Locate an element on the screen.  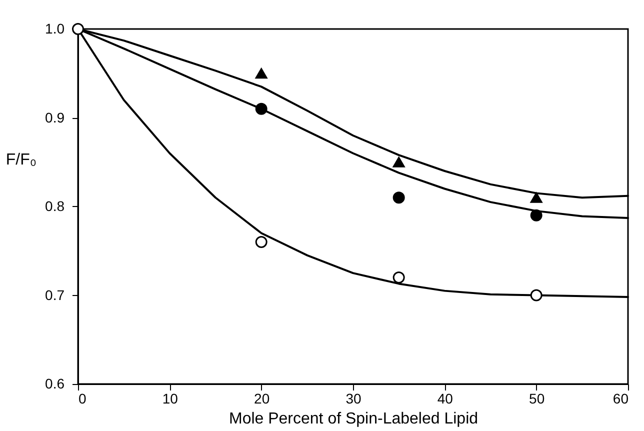
x-tick-label: 60 is located at coordinates (620, 398).